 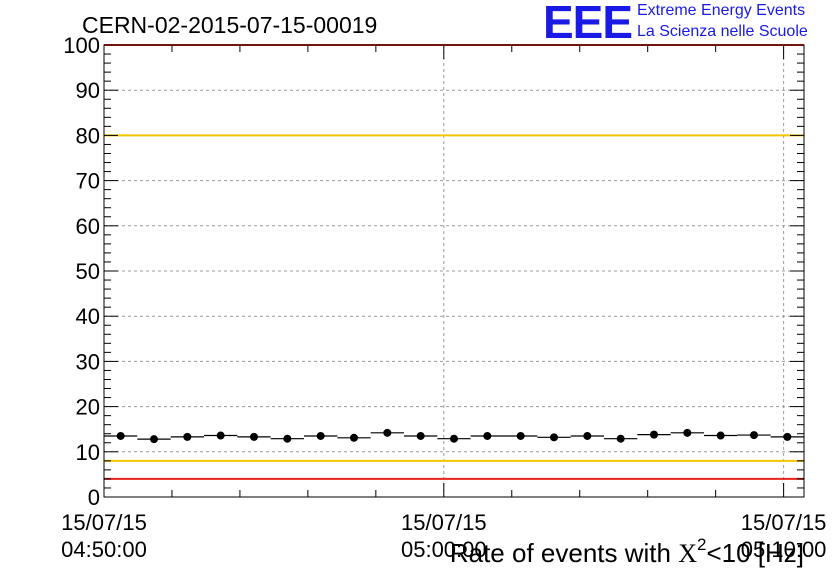 What do you see at coordinates (94, 497) in the screenshot?
I see `y-tick-label: 0` at bounding box center [94, 497].